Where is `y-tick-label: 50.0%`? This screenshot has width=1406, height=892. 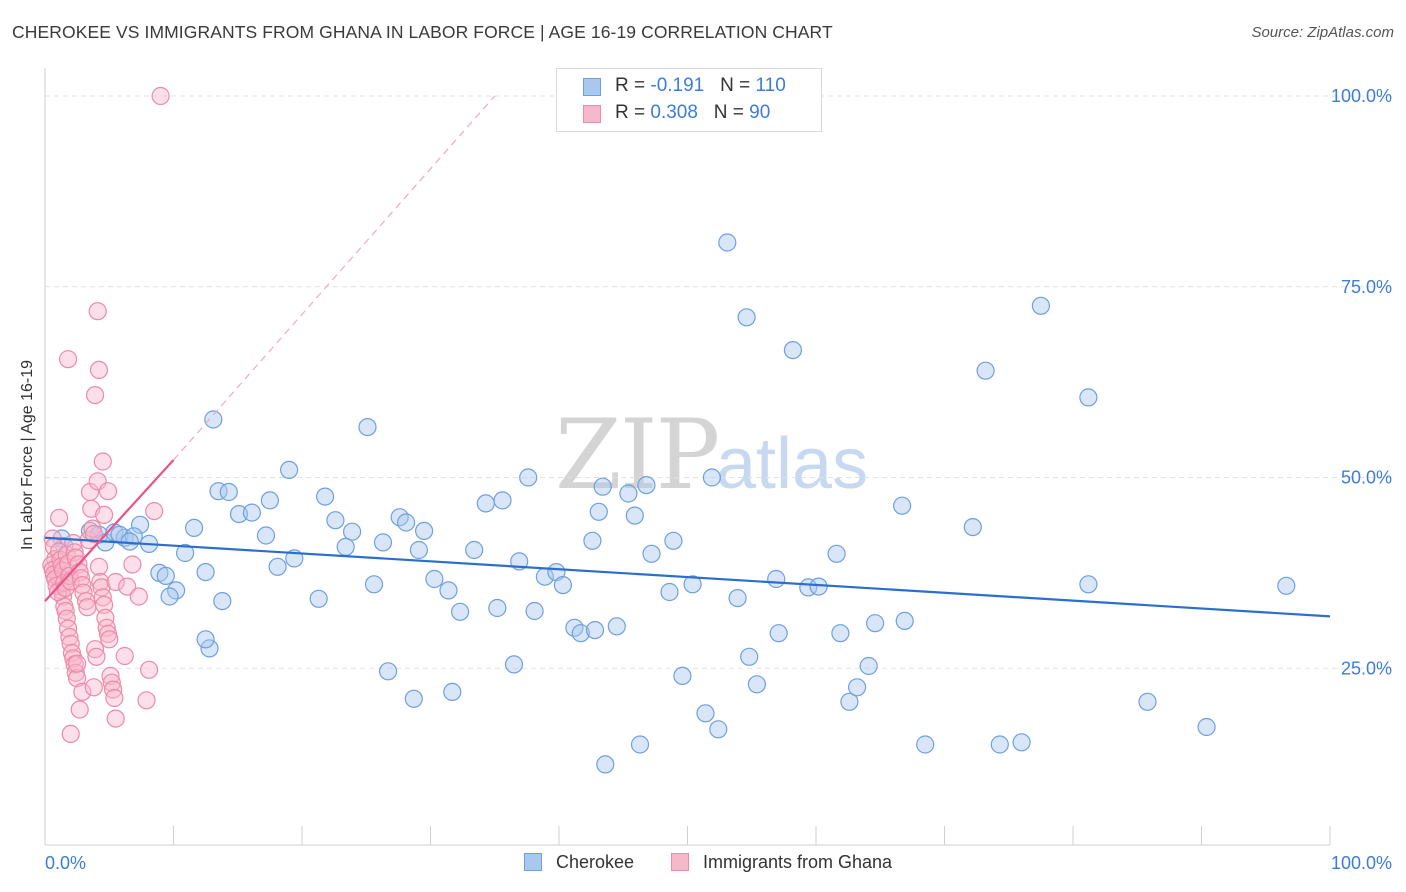
y-tick-label: 50.0% is located at coordinates (1366, 478).